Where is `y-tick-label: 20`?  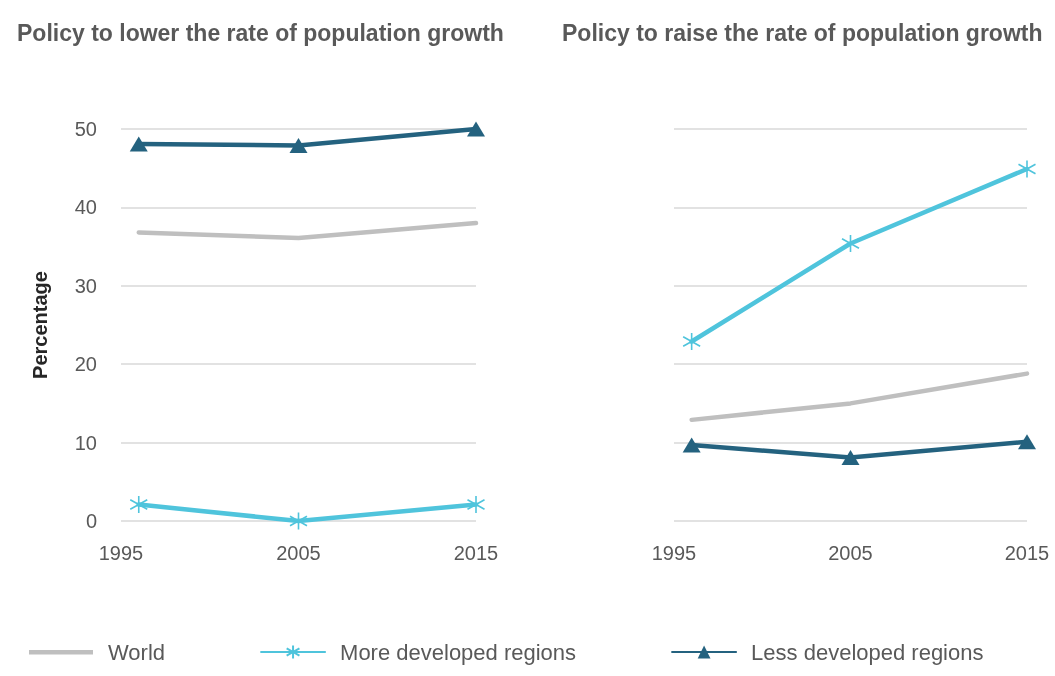
y-tick-label: 20 is located at coordinates (85, 364).